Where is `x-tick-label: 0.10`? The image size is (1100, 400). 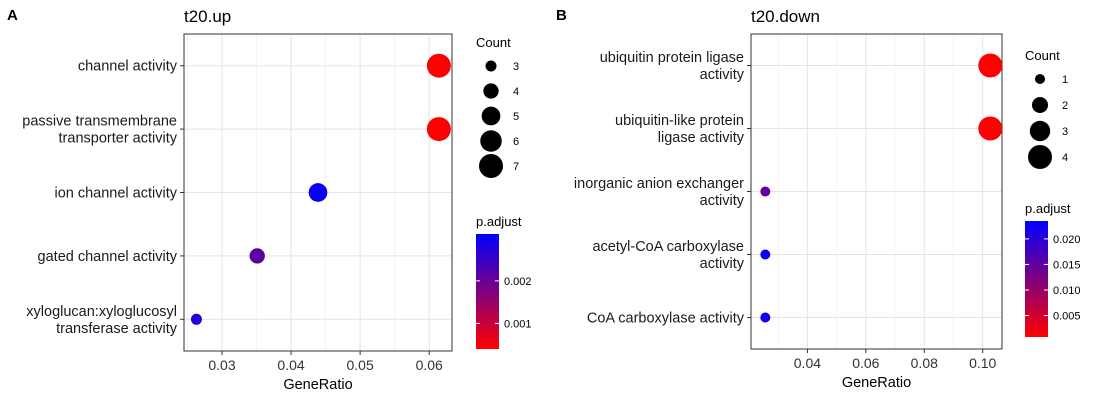
x-tick-label: 0.10 is located at coordinates (982, 363).